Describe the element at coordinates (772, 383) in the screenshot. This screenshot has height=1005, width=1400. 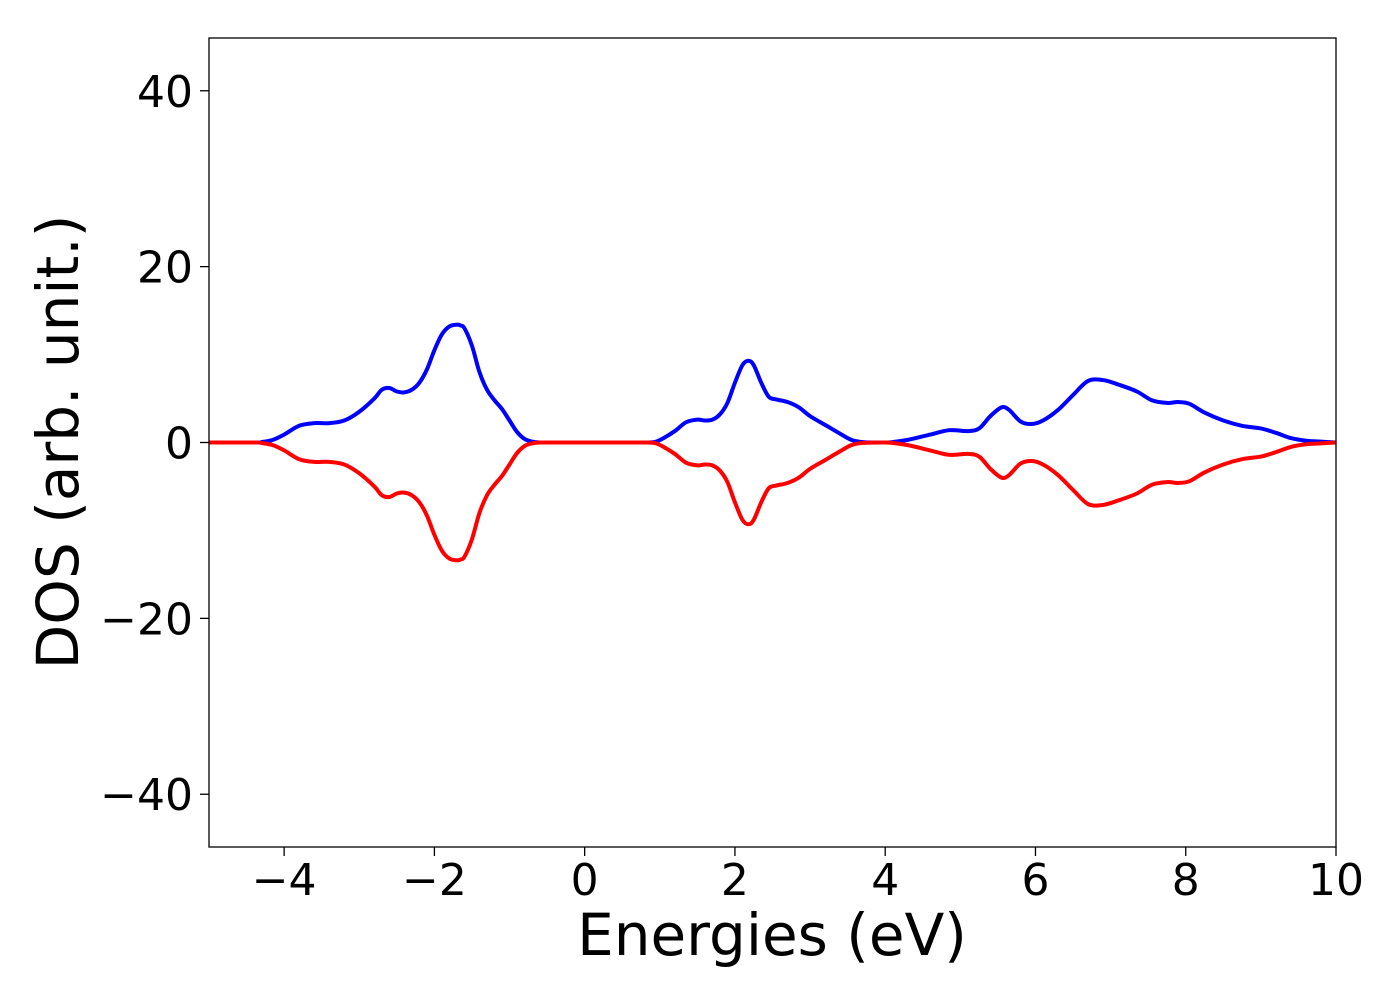
I see `dos-series-line-blue` at that location.